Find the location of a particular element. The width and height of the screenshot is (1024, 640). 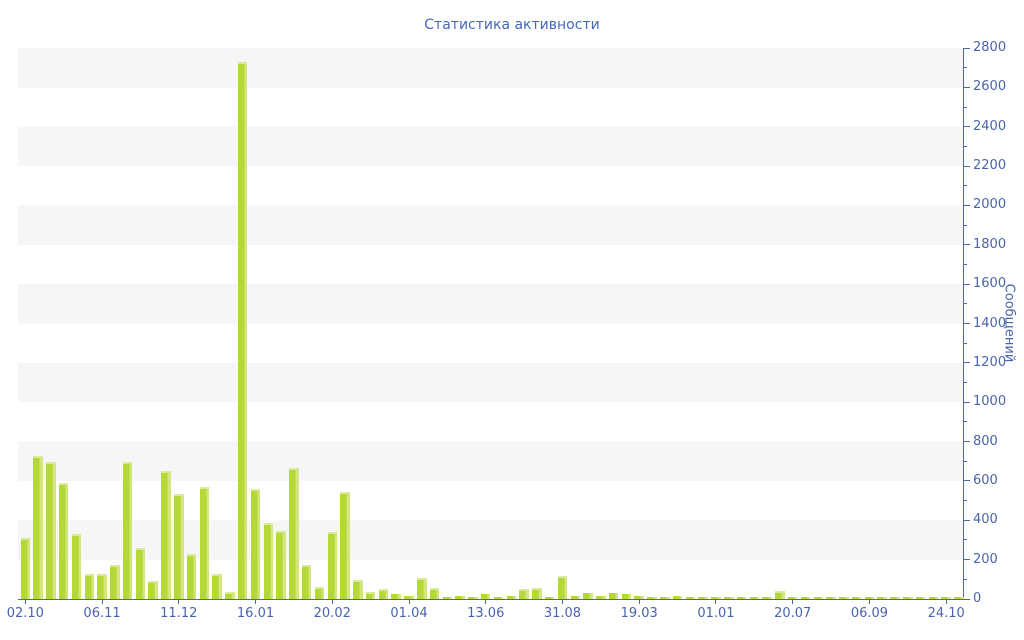

y-axis-label: 1400 is located at coordinates (990, 323).